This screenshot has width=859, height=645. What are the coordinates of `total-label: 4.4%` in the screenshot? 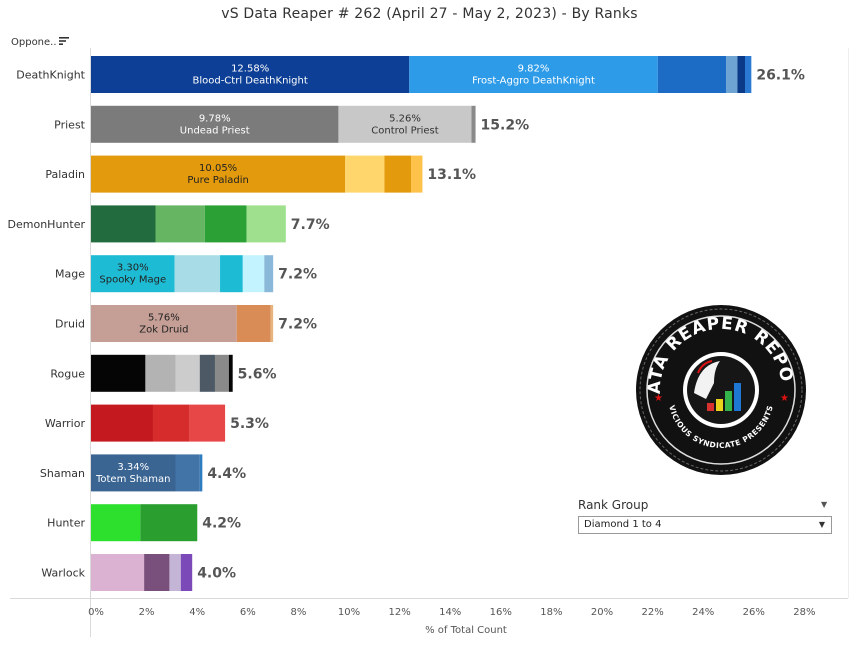 It's located at (226, 474).